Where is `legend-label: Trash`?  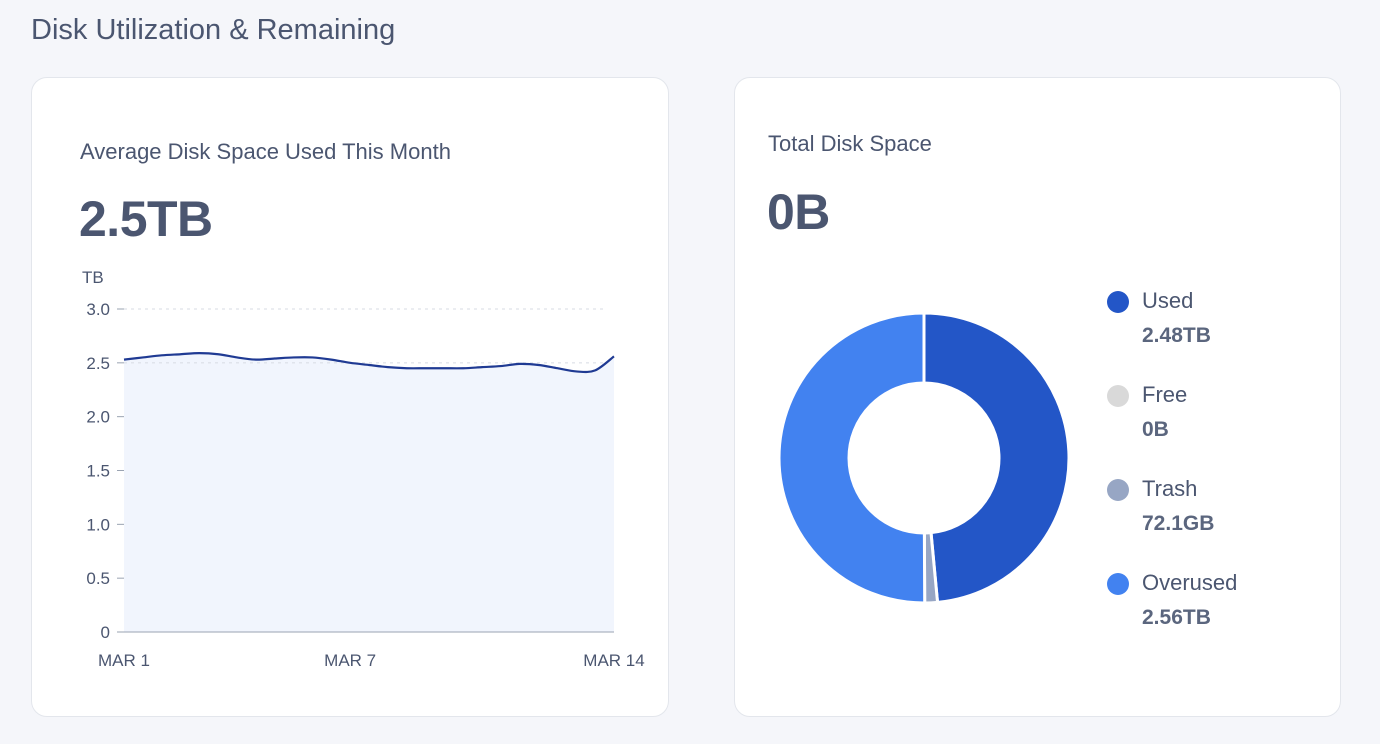 legend-label: Trash is located at coordinates (1170, 488).